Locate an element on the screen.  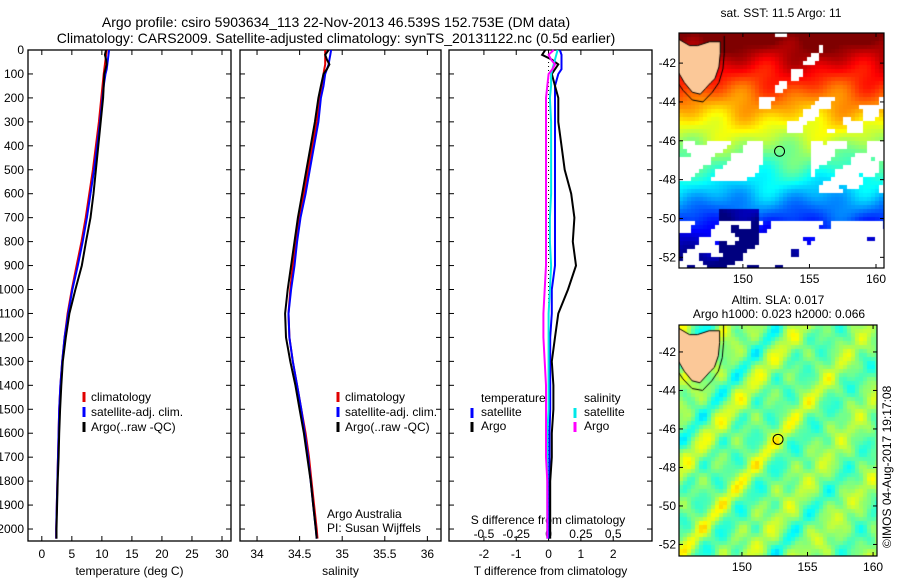
sdiff-tick-label: 0.5 is located at coordinates (613, 534).